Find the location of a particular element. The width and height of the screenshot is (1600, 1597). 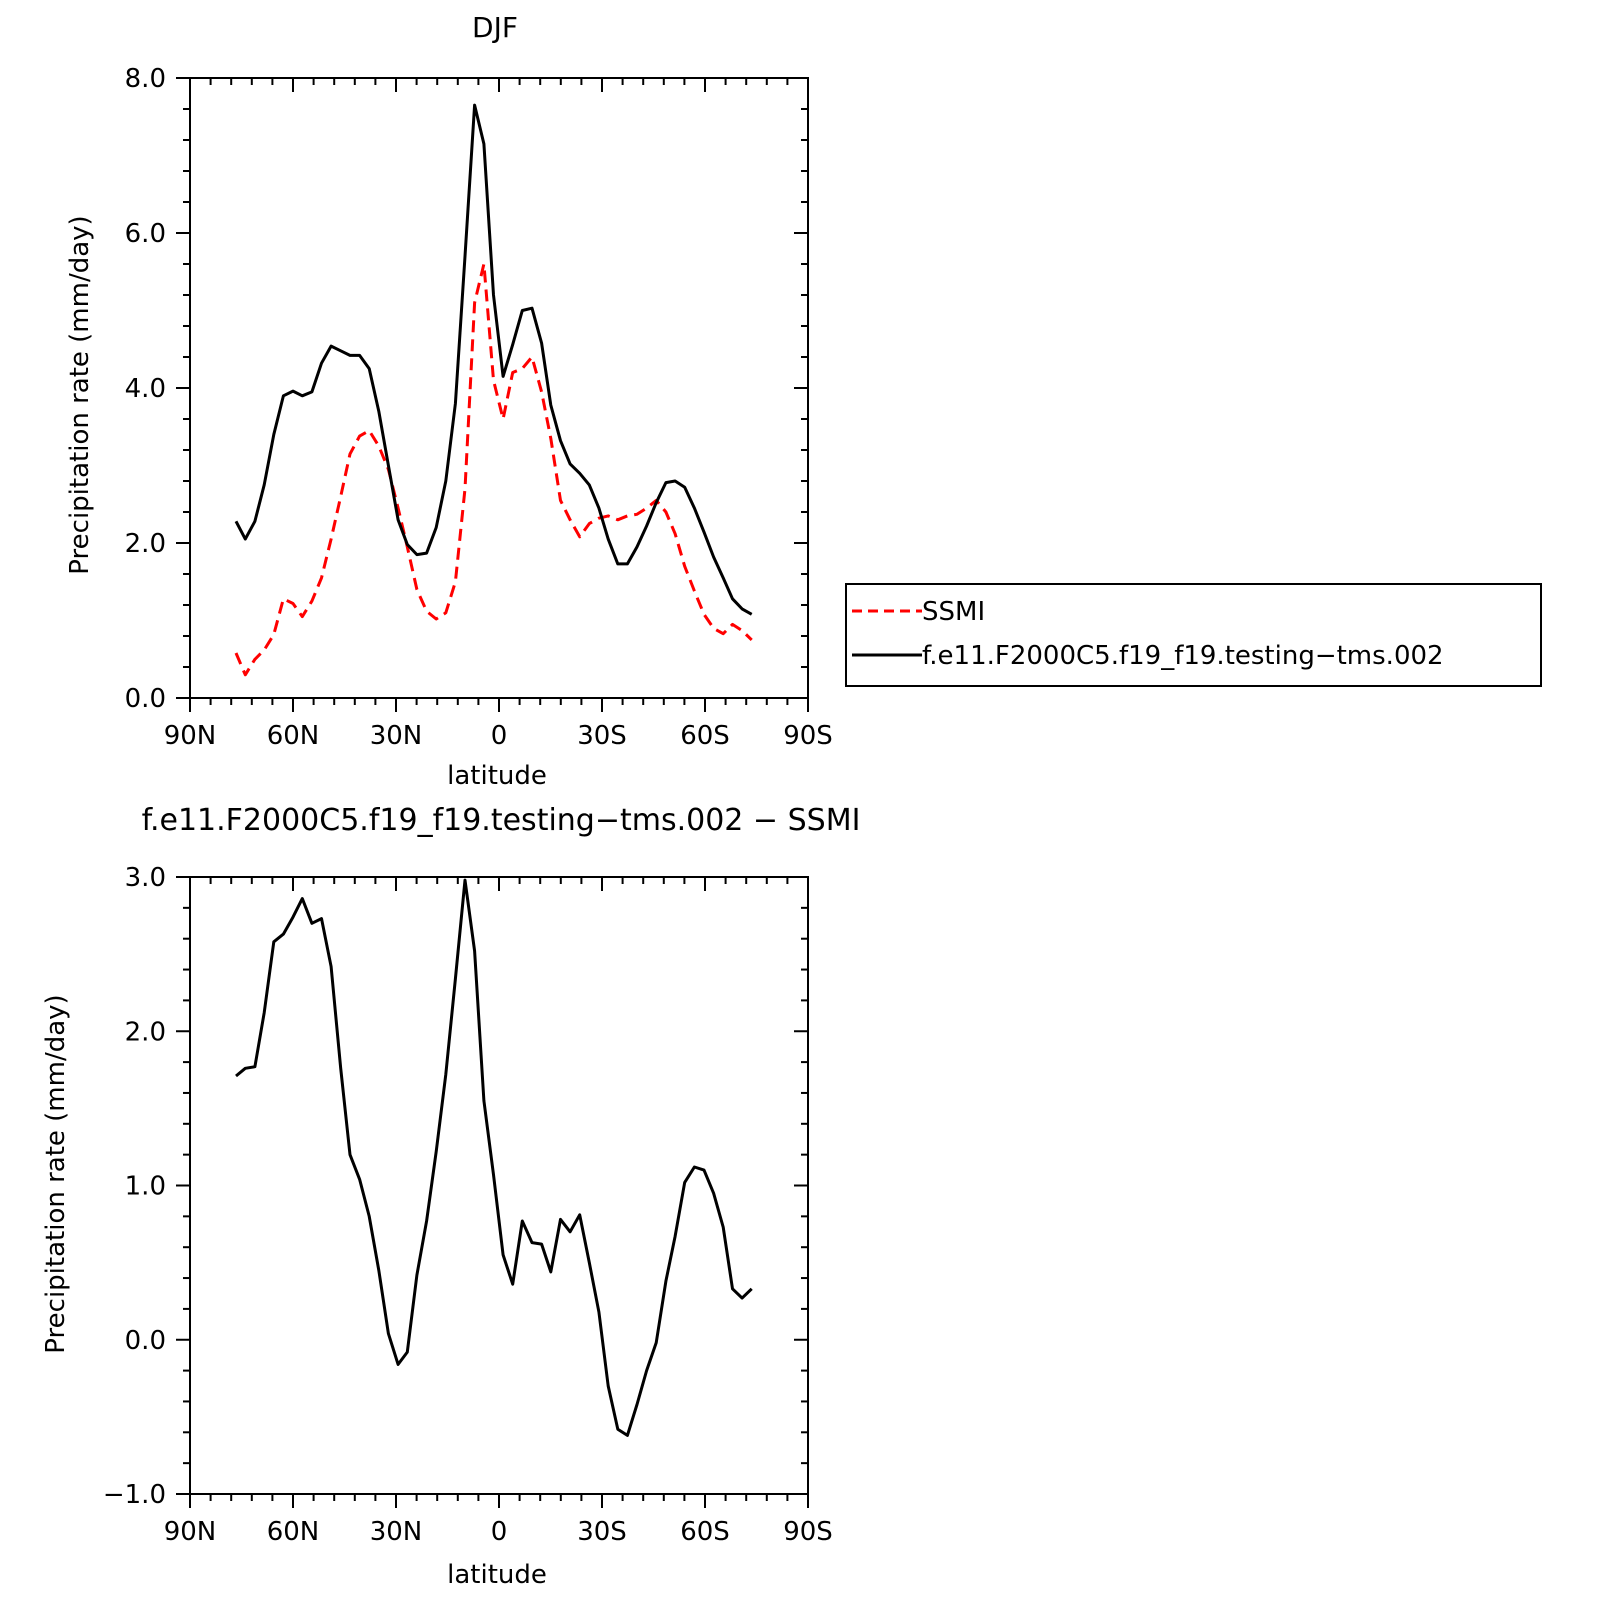

panel-top-ylabel: Precipitation rate (mm/day) is located at coordinates (80, 394).